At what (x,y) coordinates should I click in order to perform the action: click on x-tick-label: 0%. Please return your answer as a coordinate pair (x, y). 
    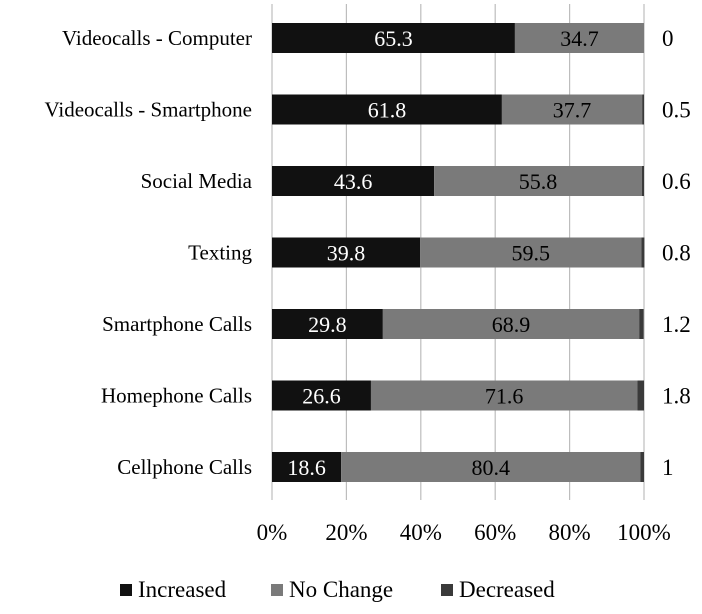
    Looking at the image, I should click on (272, 532).